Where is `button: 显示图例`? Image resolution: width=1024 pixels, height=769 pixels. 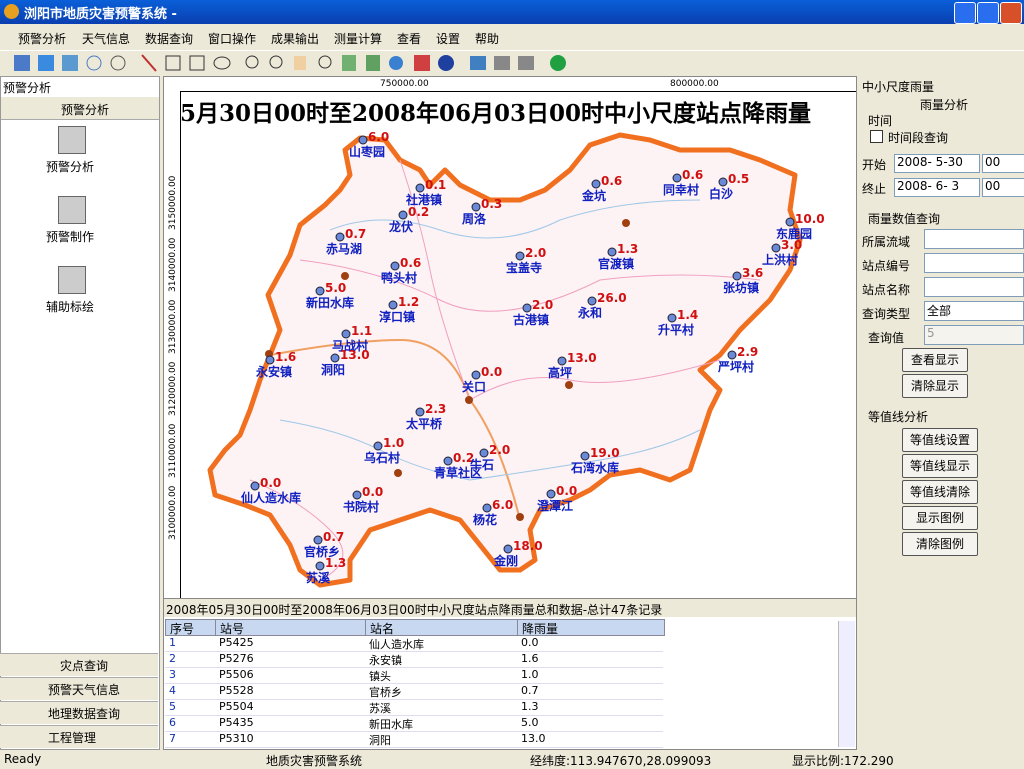
button: 显示图例 is located at coordinates (940, 518).